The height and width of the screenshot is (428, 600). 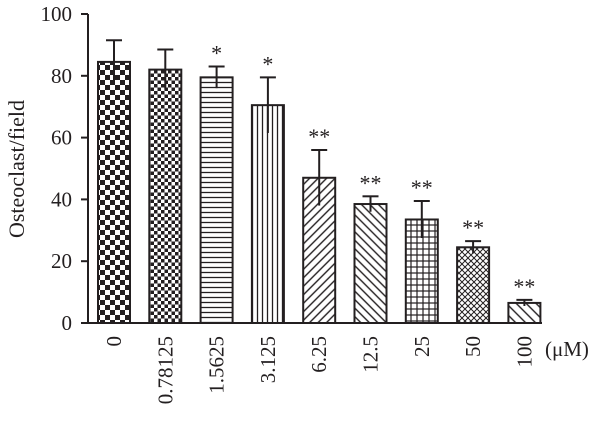 What do you see at coordinates (371, 354) in the screenshot?
I see `x-tick-label: 12.5` at bounding box center [371, 354].